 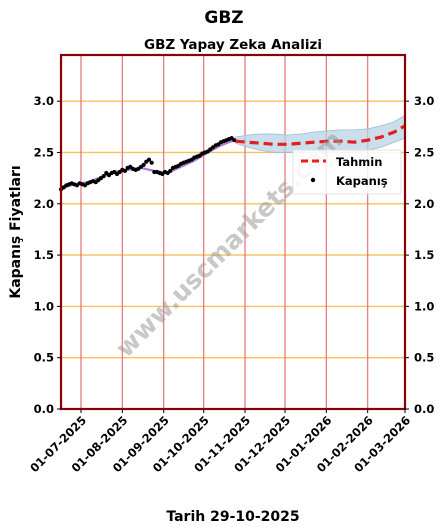 I want to click on y-tick-label-right-5: 2.5, so click(x=424, y=152).